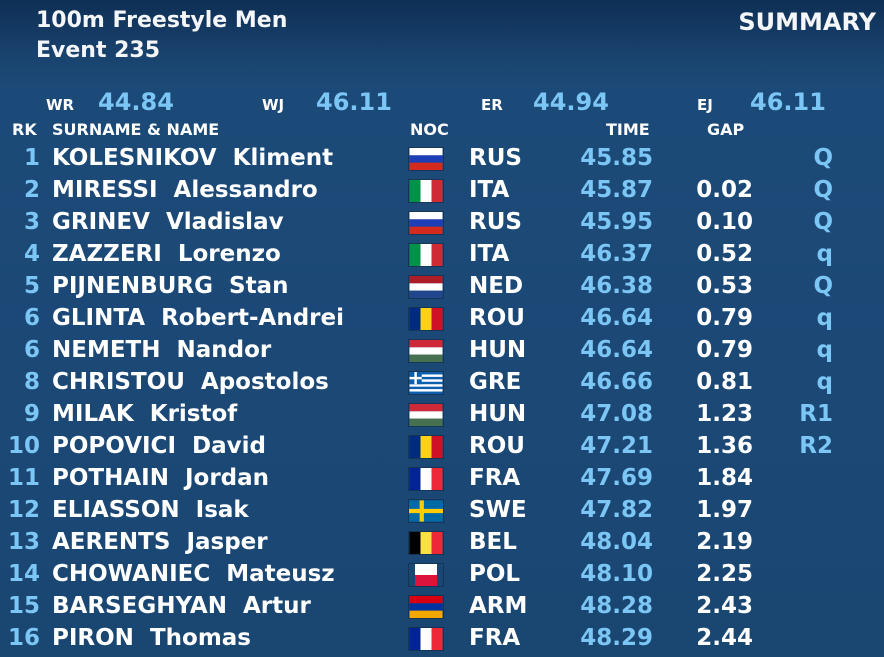 This screenshot has width=884, height=657. I want to click on record-value-wr: 44.84, so click(136, 102).